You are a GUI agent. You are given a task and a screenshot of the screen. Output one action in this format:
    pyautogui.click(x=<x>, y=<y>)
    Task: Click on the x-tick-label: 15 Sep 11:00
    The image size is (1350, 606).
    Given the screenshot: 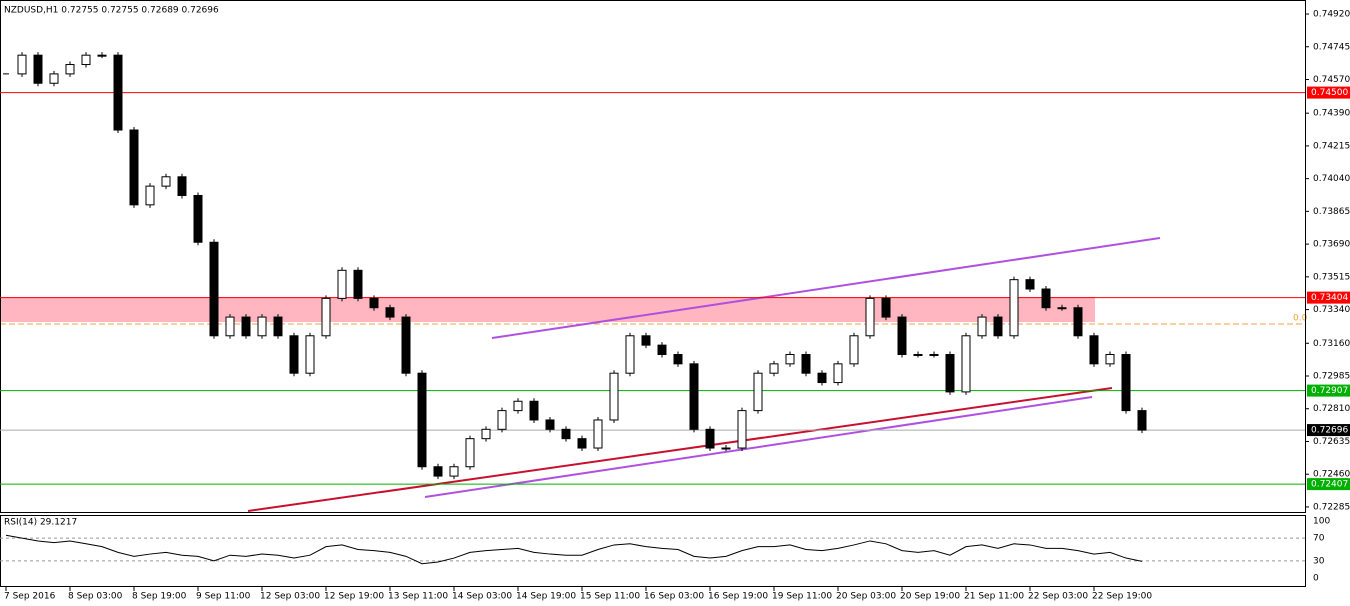 What is the action you would take?
    pyautogui.click(x=610, y=597)
    